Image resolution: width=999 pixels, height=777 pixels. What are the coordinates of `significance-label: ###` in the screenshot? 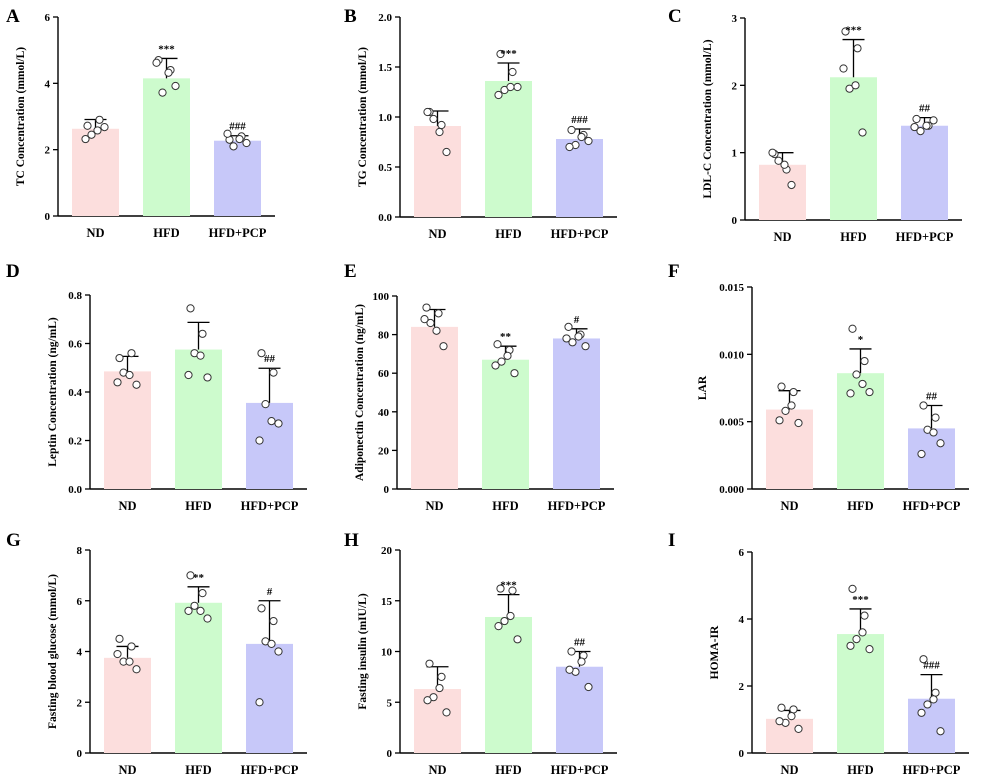 It's located at (579, 120).